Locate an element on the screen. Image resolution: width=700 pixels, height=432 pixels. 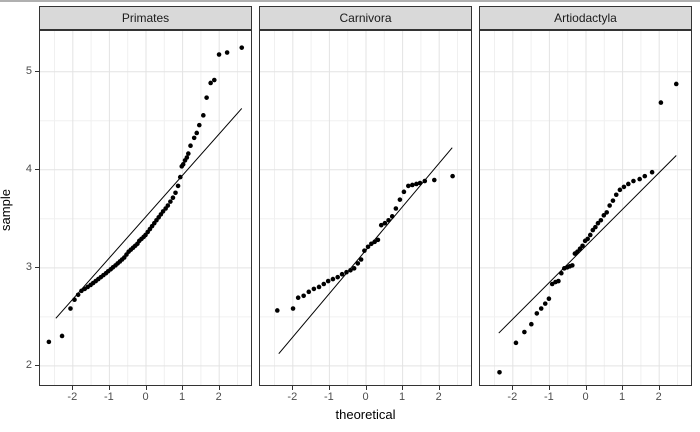
facet-strip-label: Primates is located at coordinates (145, 18).